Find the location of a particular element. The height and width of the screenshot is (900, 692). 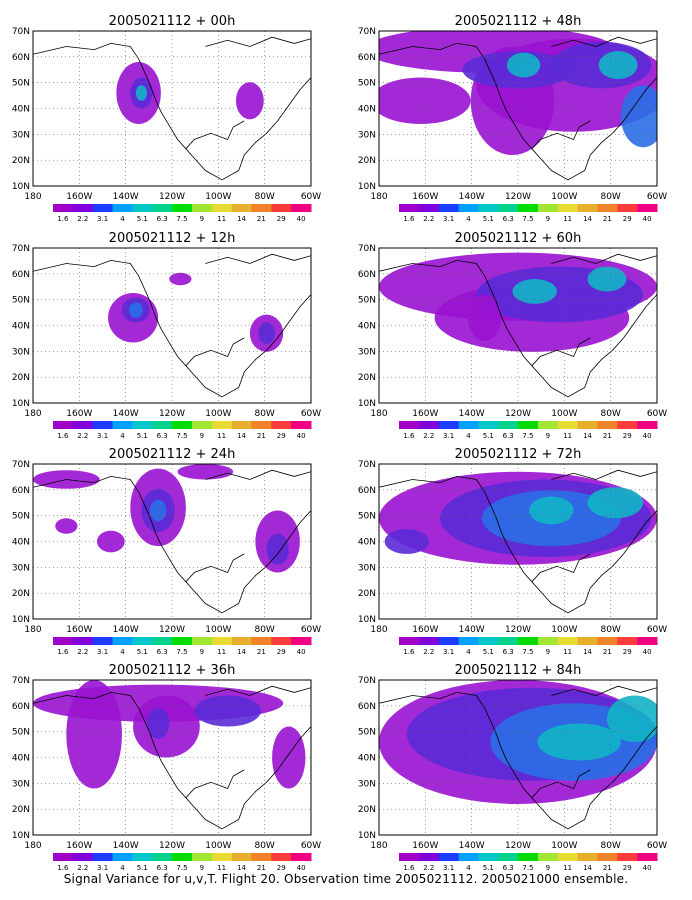

panel-title: 2005021112 + 60h is located at coordinates (518, 238).